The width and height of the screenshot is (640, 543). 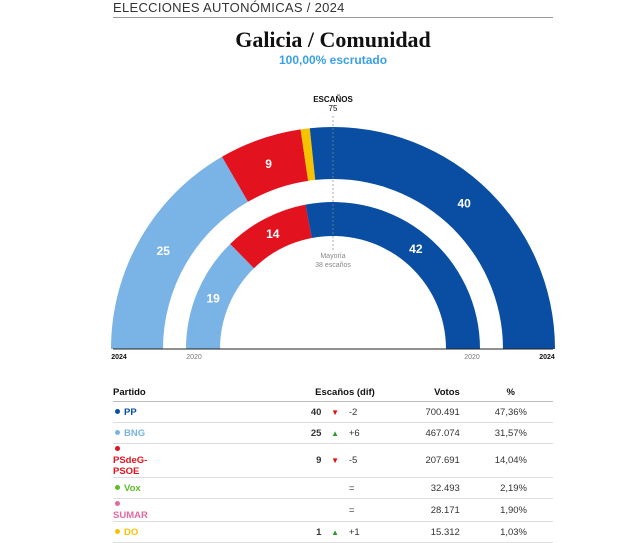 I want to click on seat-arc-2024-psdeg-psoe, so click(x=265, y=165).